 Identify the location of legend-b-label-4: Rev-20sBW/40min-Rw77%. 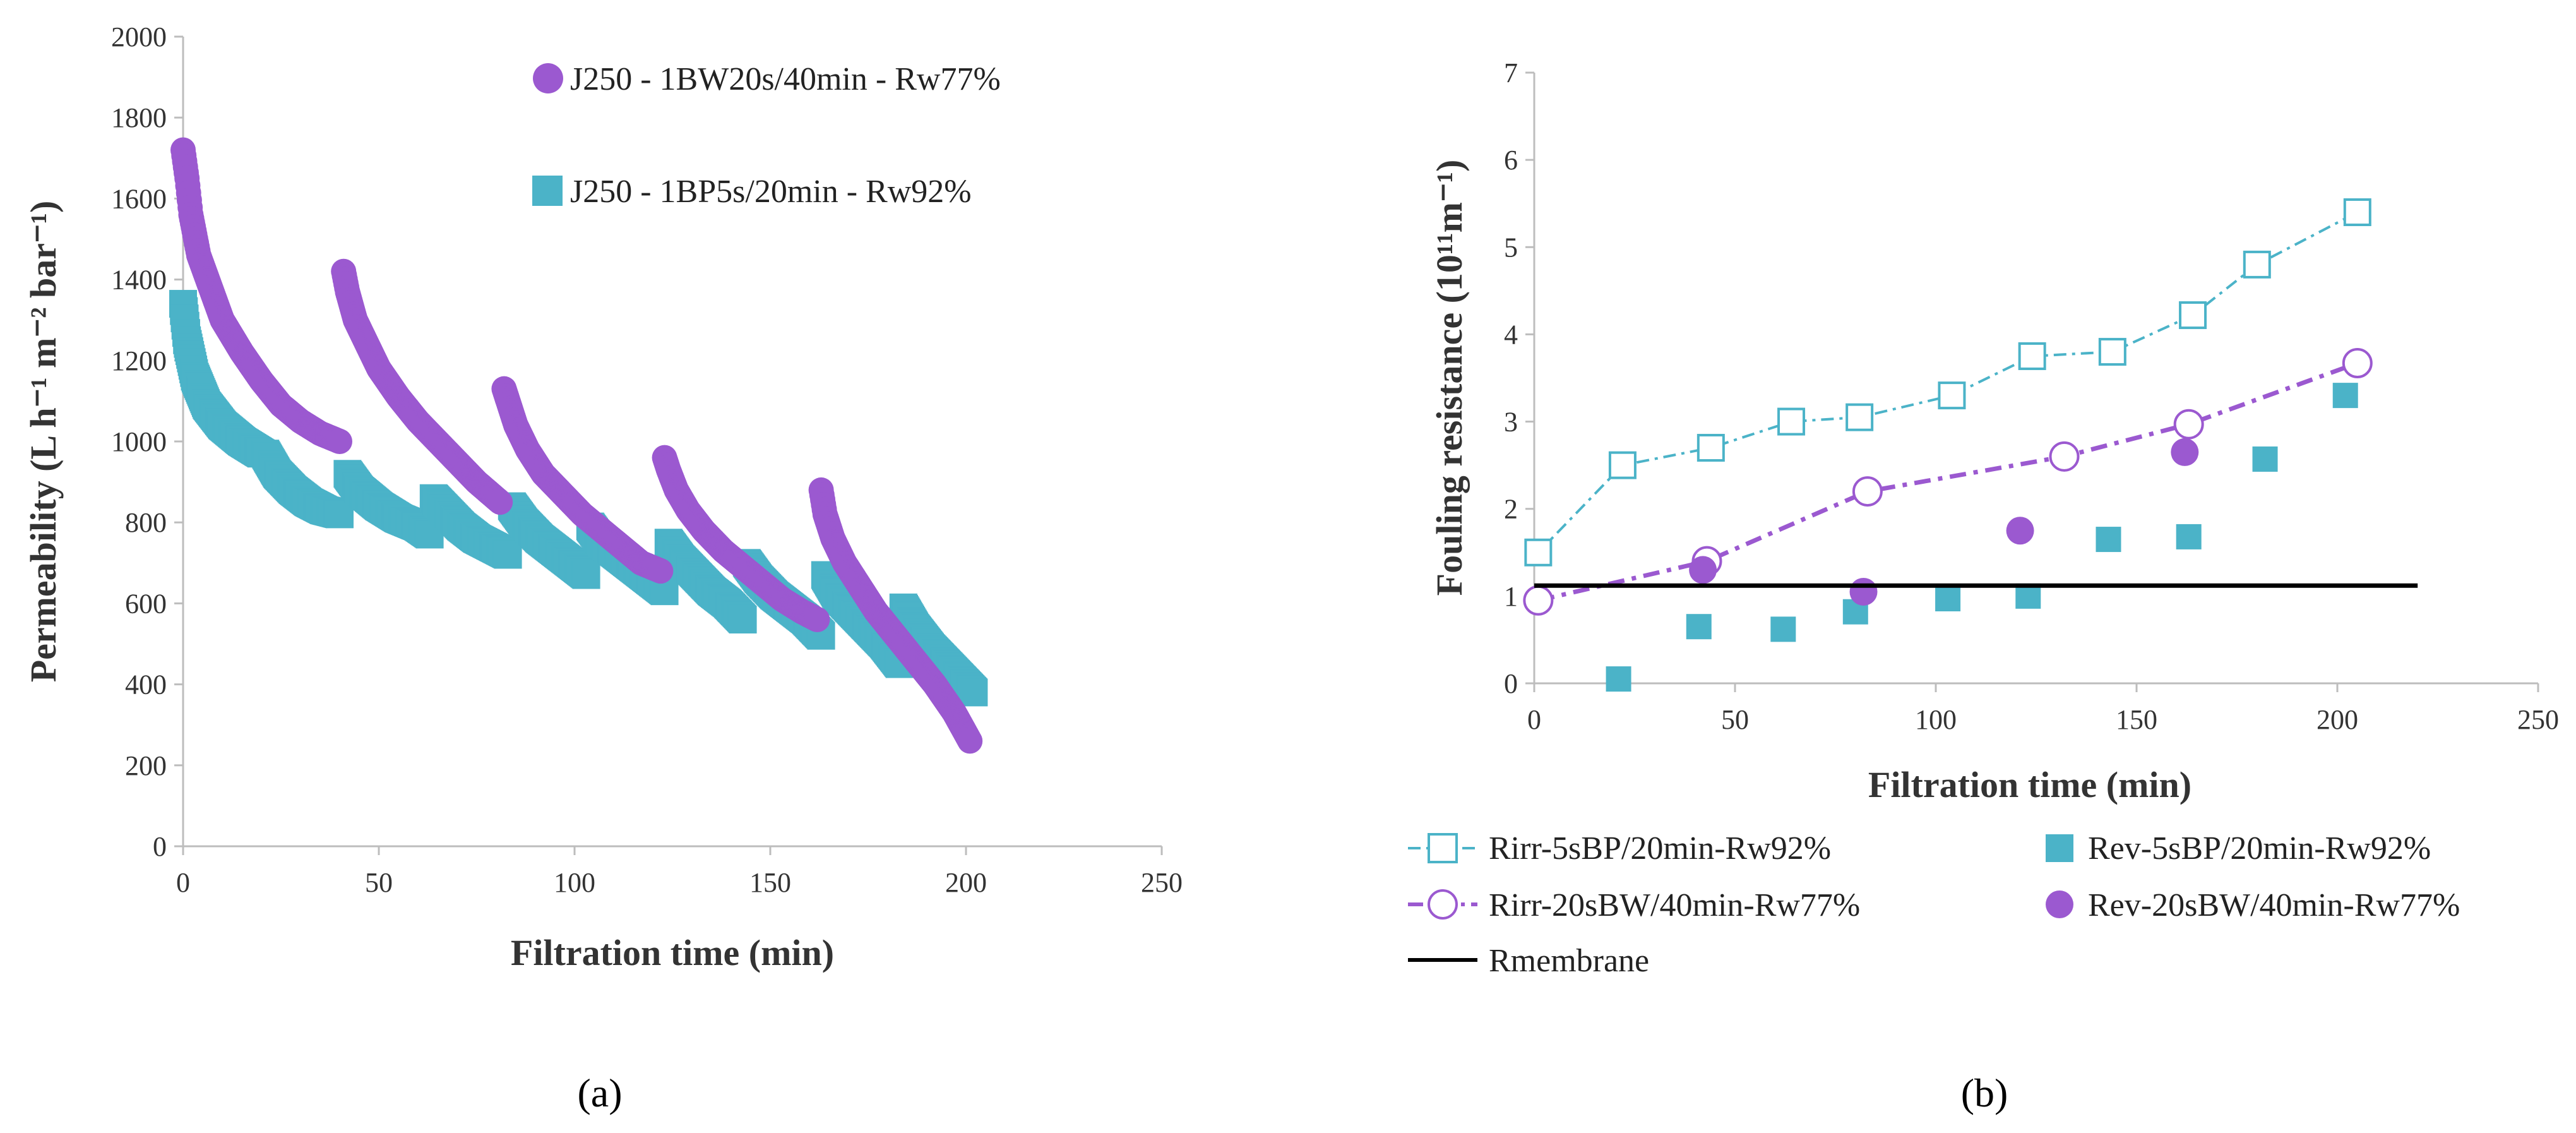
(2274, 905).